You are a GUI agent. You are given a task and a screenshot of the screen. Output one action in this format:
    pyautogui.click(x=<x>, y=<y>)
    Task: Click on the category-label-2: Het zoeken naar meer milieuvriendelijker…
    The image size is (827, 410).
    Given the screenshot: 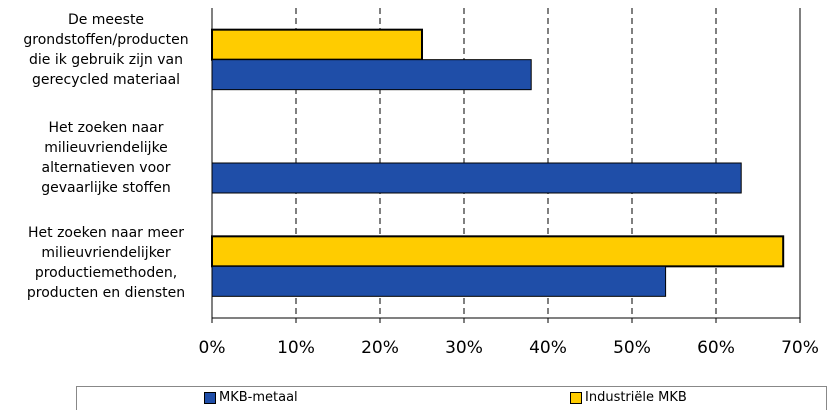 What is the action you would take?
    pyautogui.click(x=106, y=263)
    